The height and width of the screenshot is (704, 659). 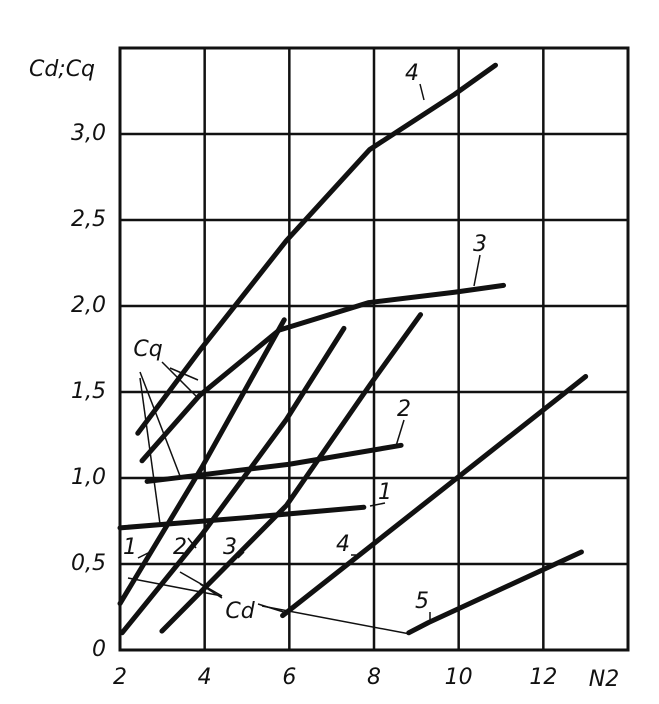 What do you see at coordinates (422, 601) in the screenshot?
I see `series-label: 5` at bounding box center [422, 601].